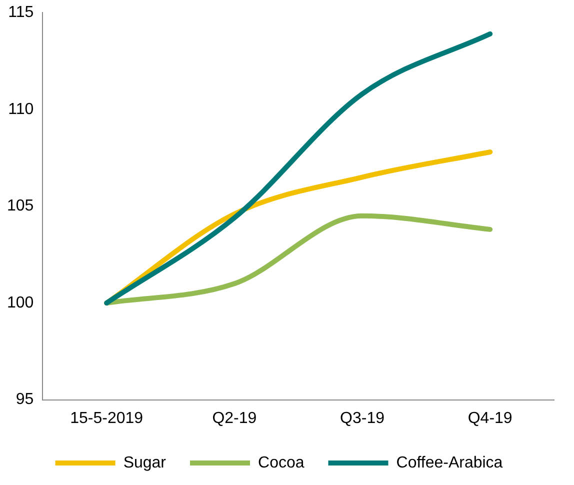 Image resolution: width=574 pixels, height=485 pixels. I want to click on y-tick-label: 115, so click(21, 13).